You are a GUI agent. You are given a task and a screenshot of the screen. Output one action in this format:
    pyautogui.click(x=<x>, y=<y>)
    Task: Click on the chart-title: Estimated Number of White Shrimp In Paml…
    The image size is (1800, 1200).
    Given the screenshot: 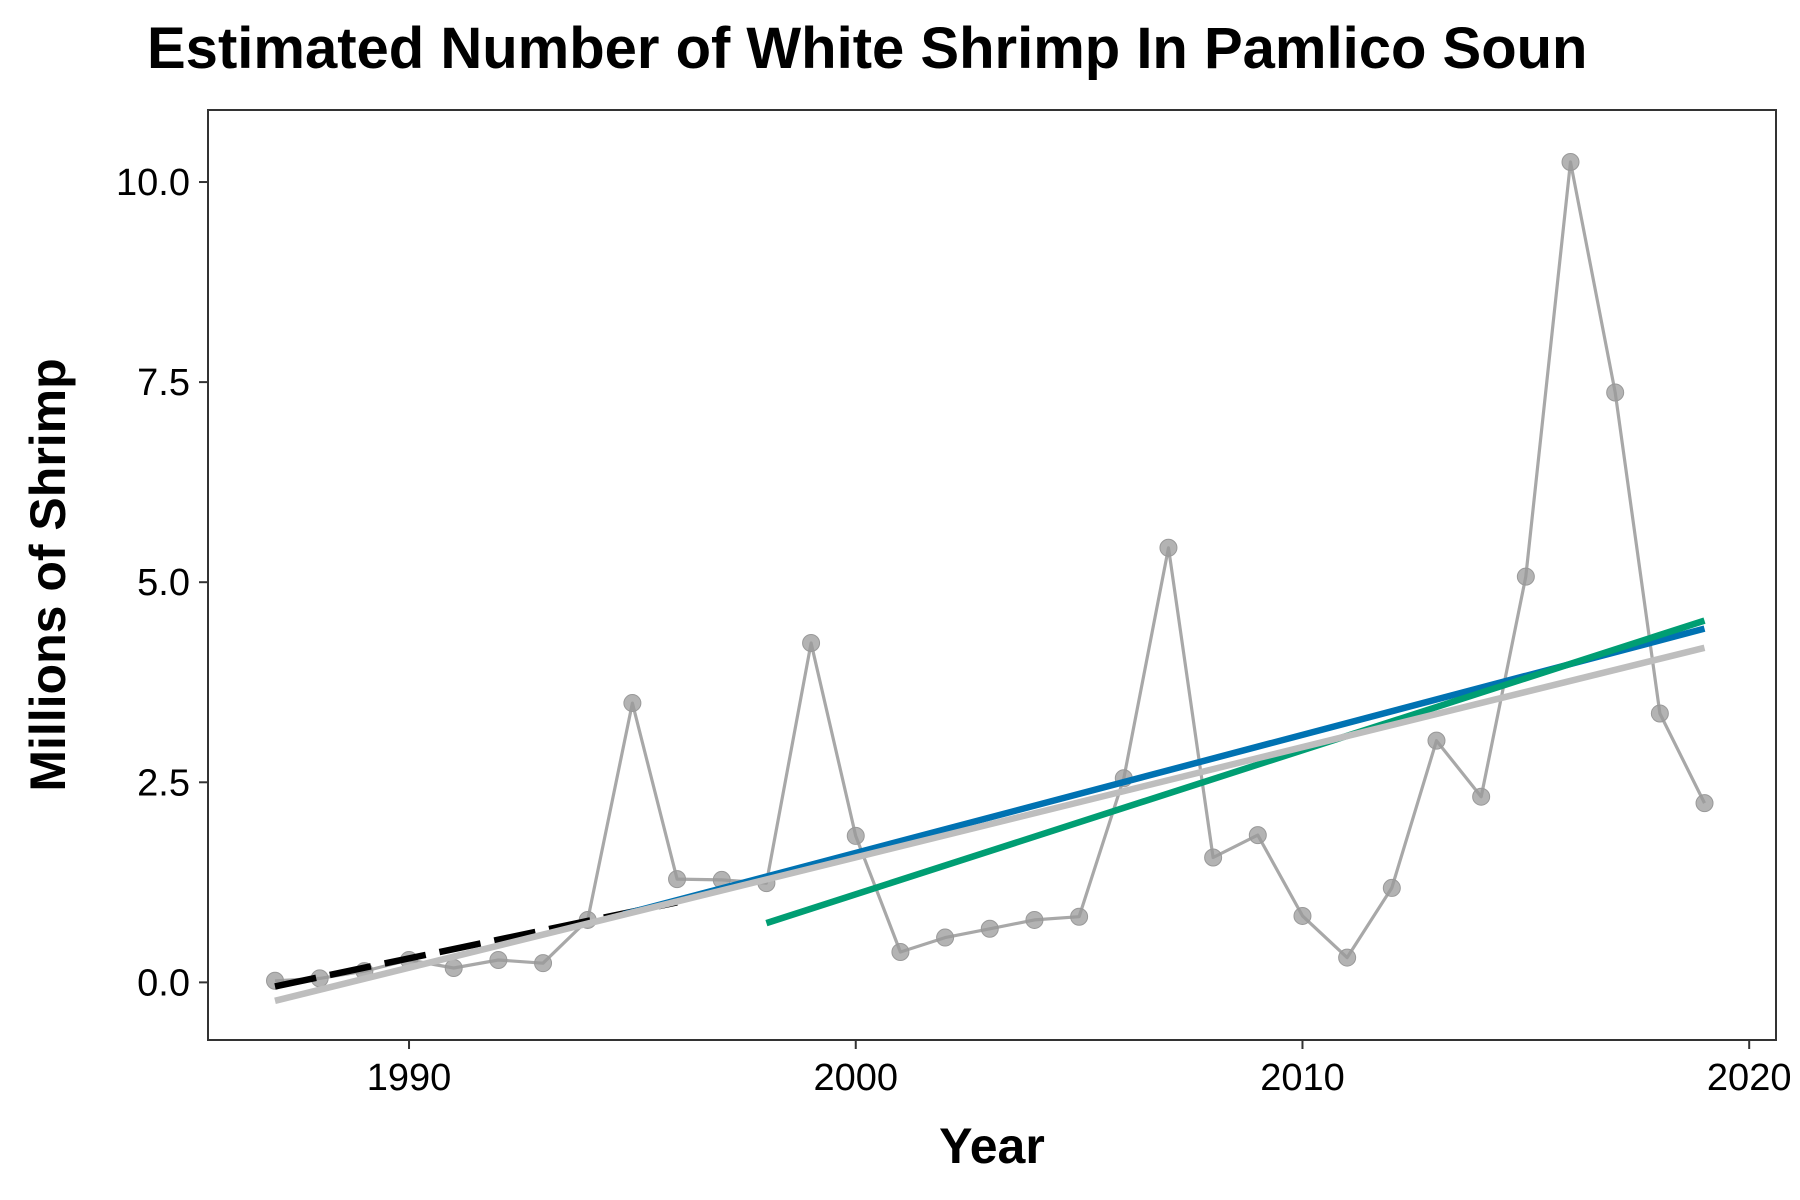 What is the action you would take?
    pyautogui.click(x=867, y=48)
    